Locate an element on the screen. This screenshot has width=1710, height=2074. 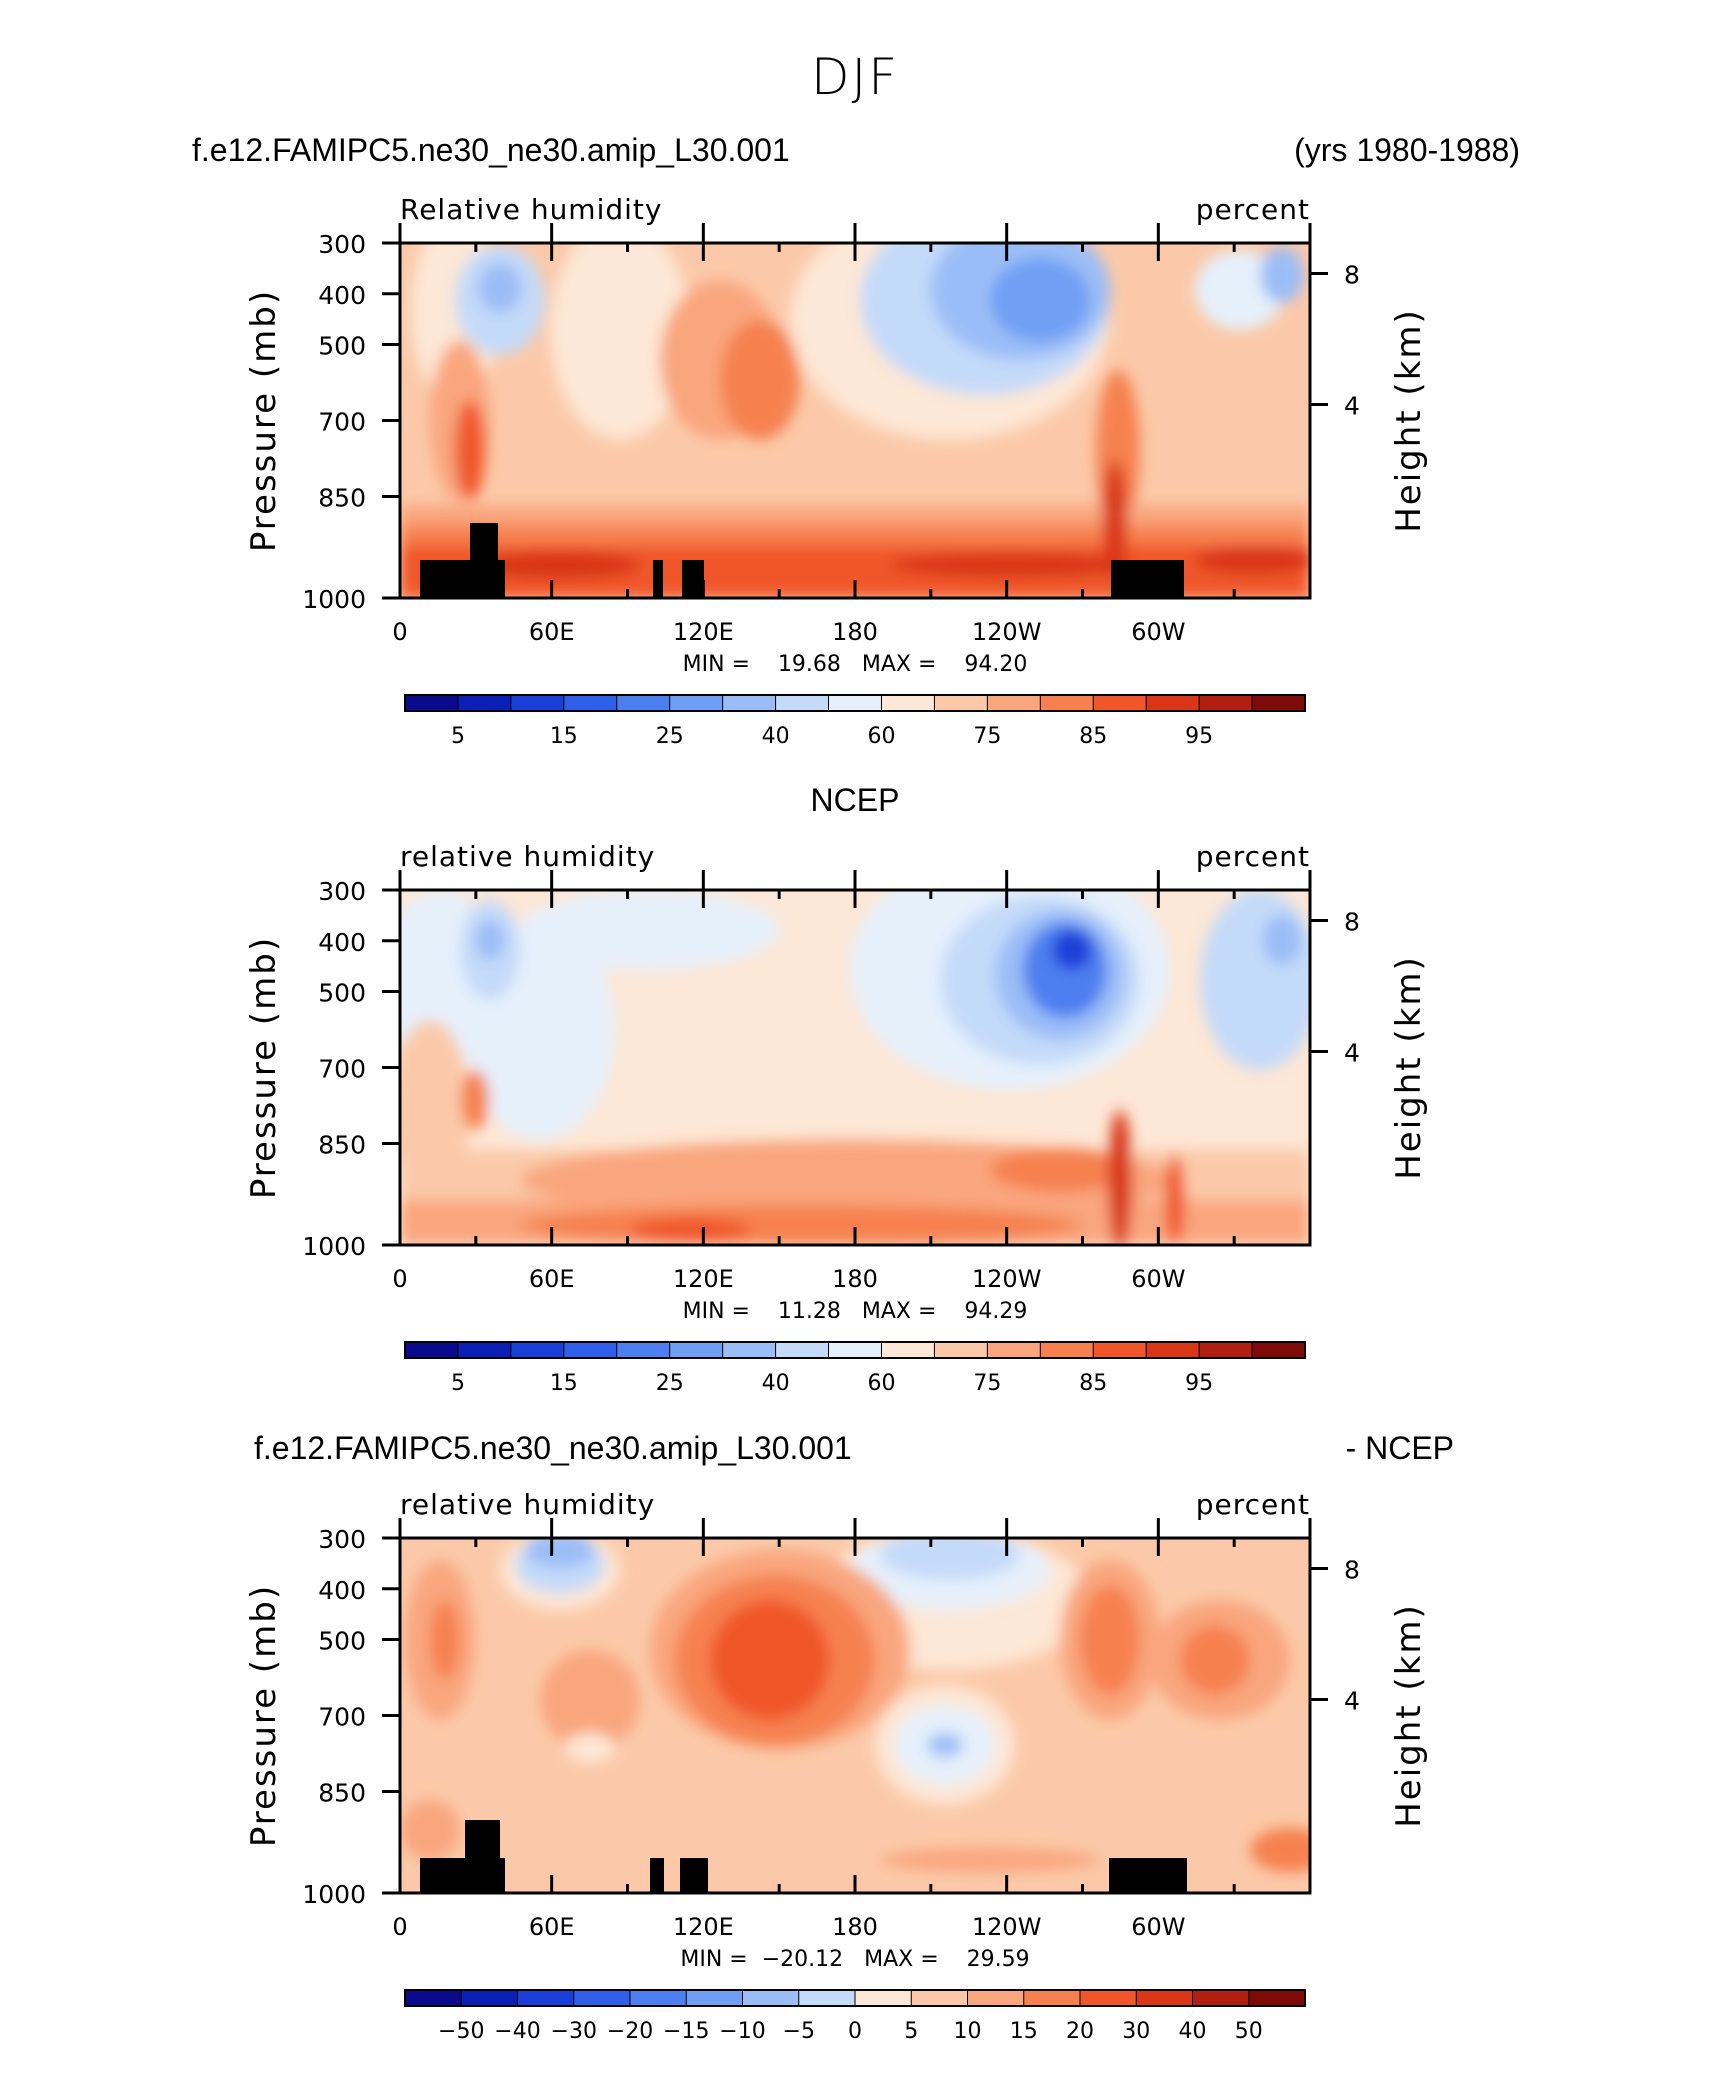
y-tick-label: 400 is located at coordinates (342, 1590).